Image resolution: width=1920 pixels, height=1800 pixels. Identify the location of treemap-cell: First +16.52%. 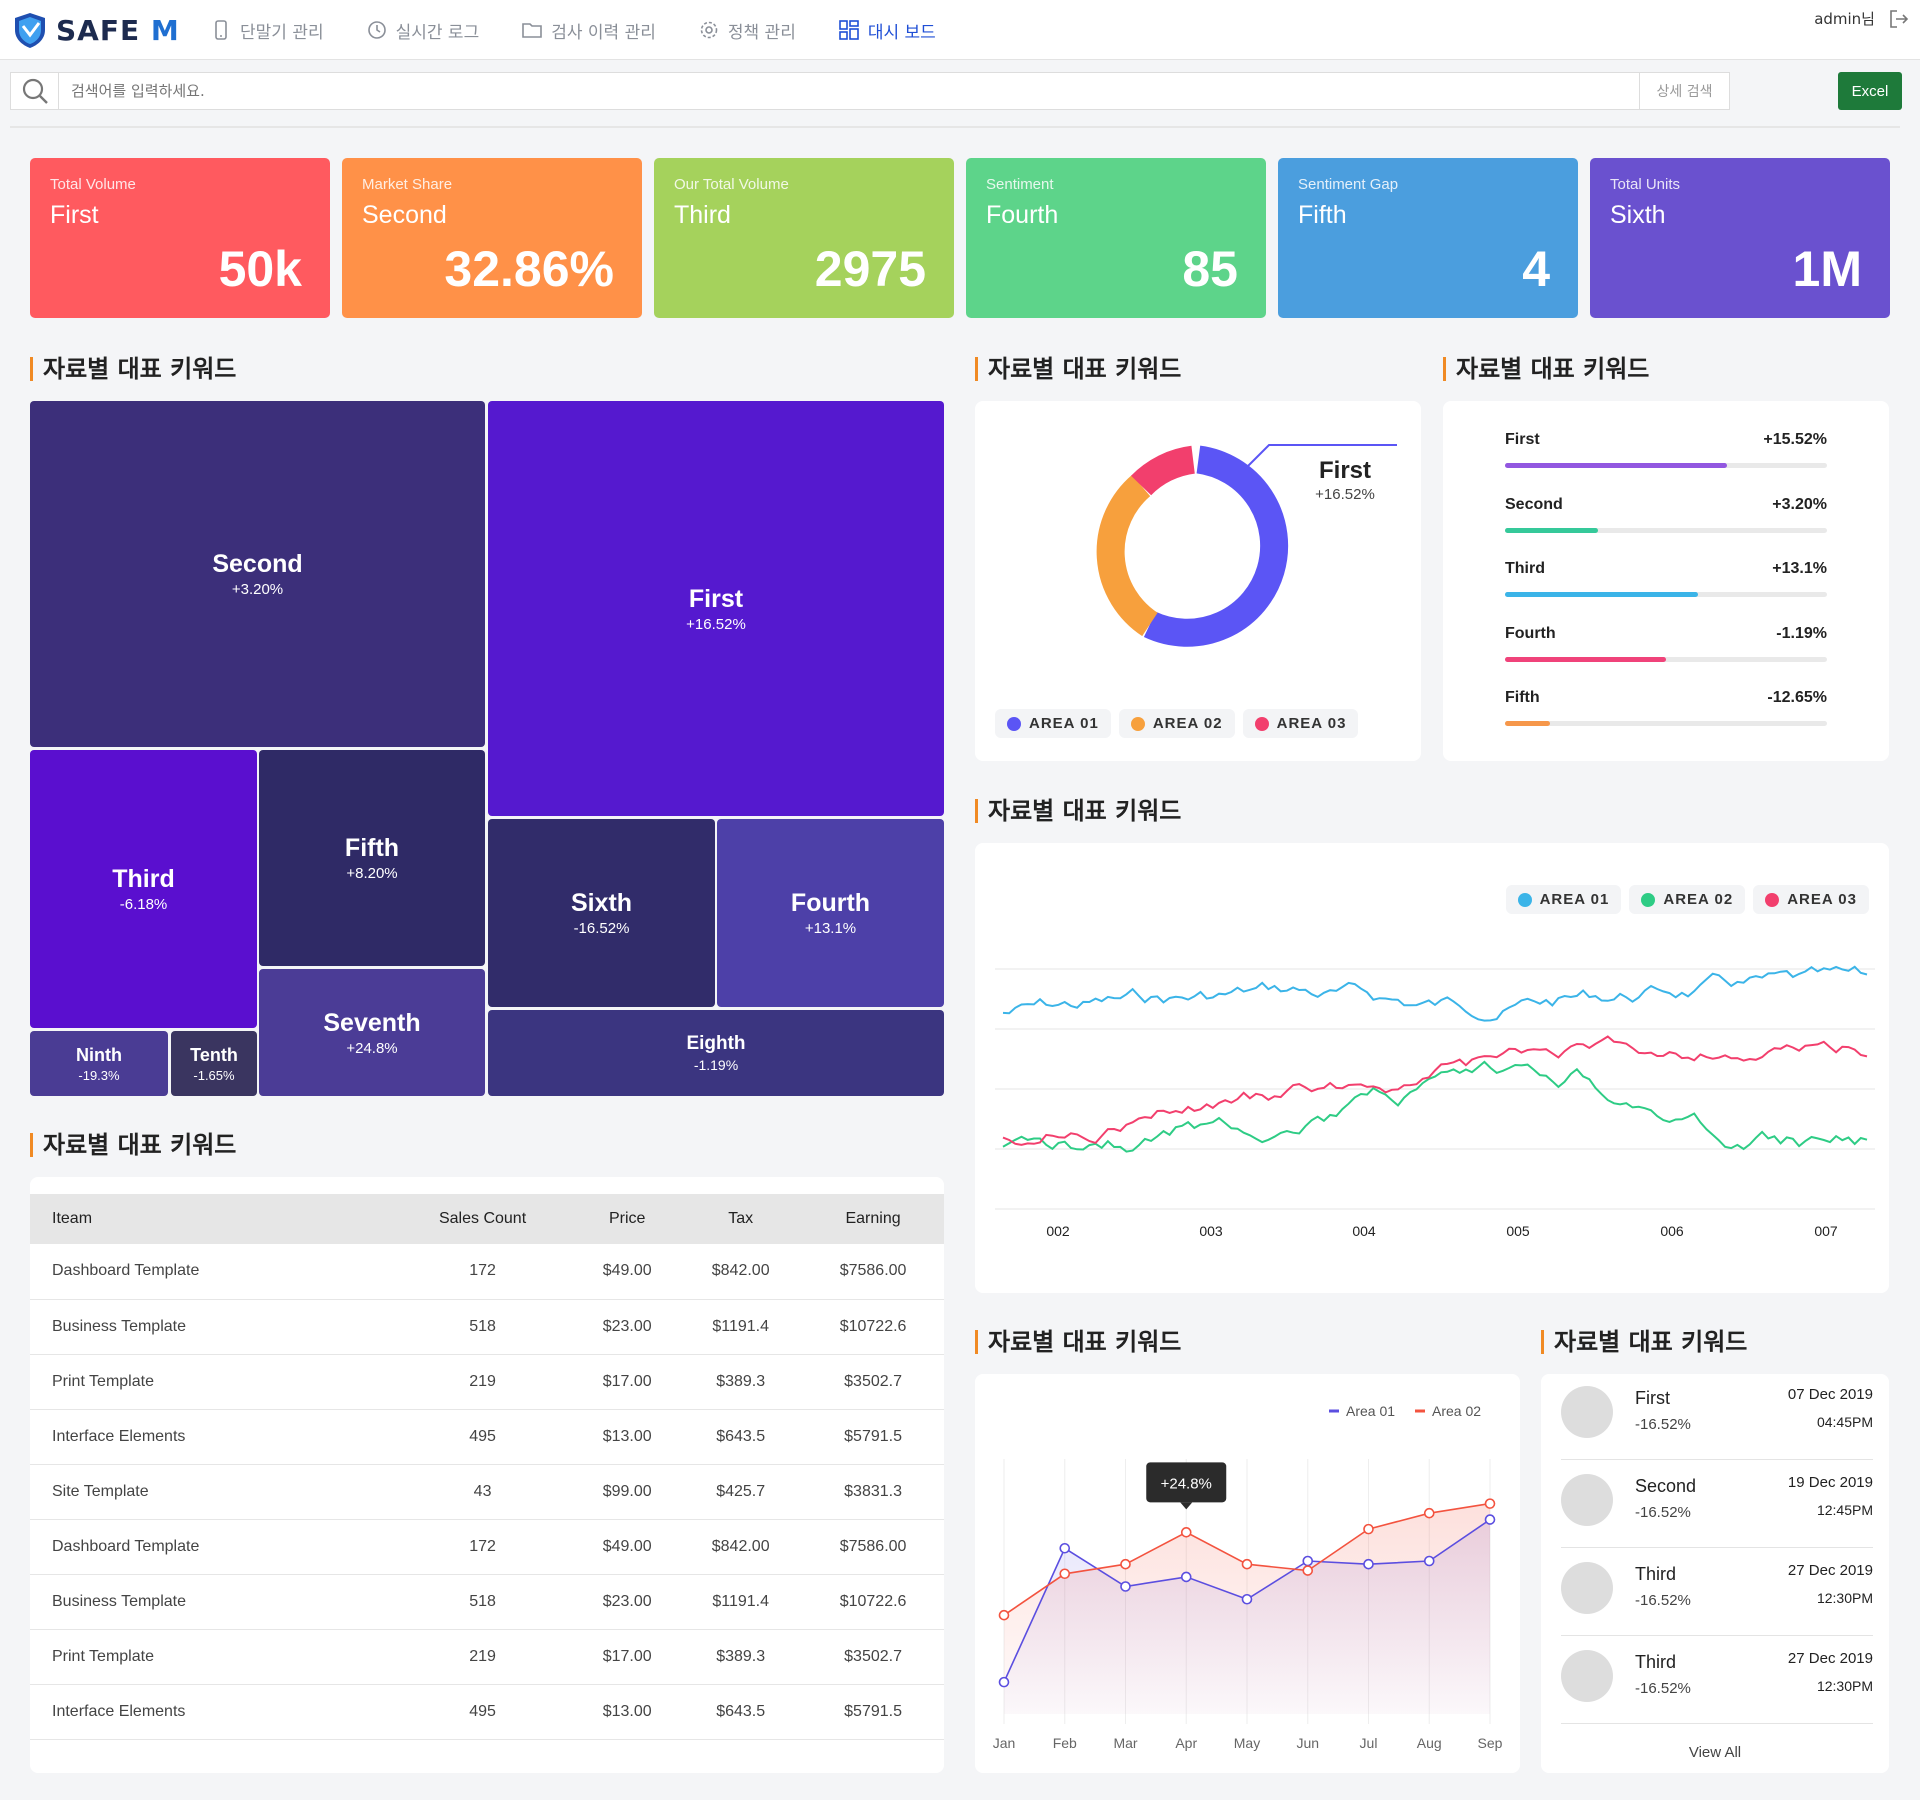
(716, 608).